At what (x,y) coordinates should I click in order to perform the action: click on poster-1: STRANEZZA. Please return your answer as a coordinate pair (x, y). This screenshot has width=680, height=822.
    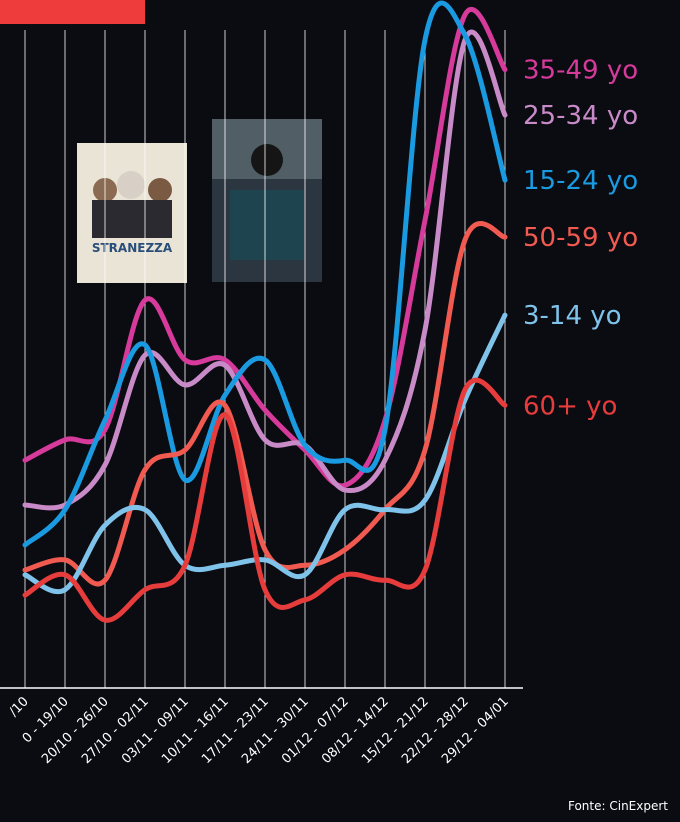
    Looking at the image, I should click on (132, 213).